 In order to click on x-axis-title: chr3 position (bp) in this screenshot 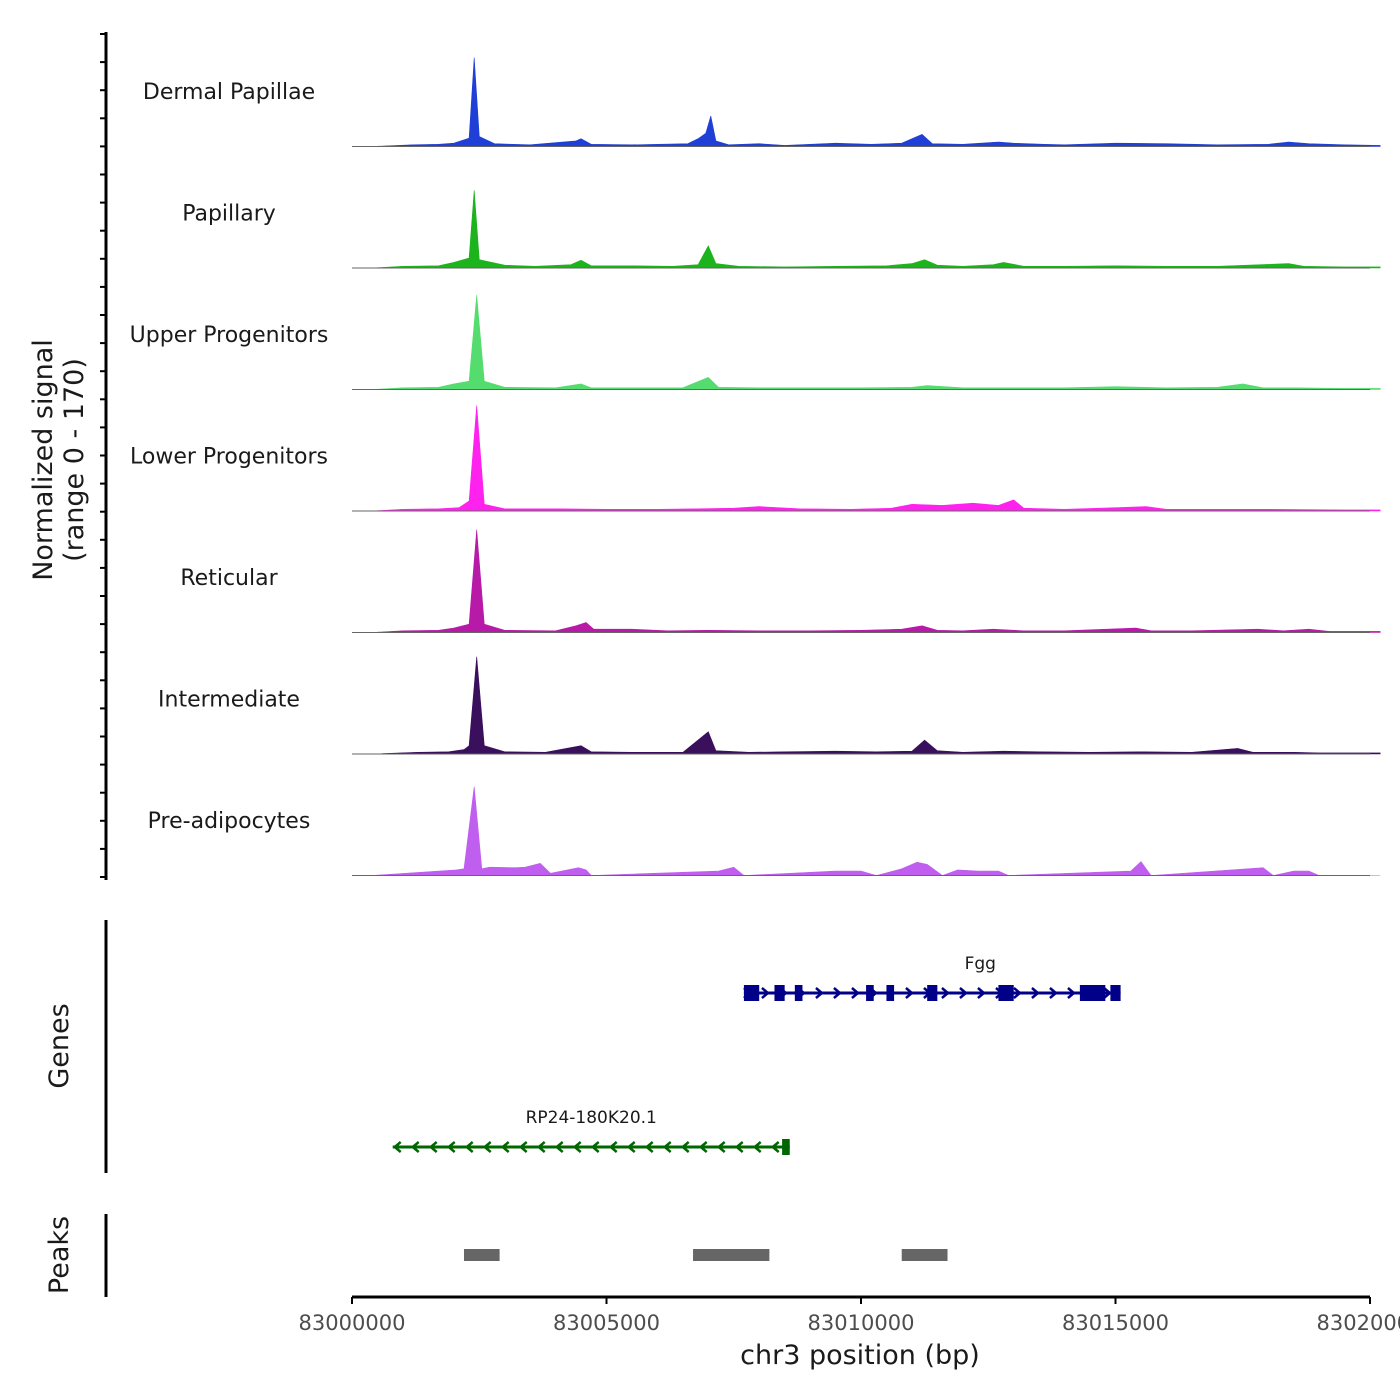, I will do `click(860, 1355)`.